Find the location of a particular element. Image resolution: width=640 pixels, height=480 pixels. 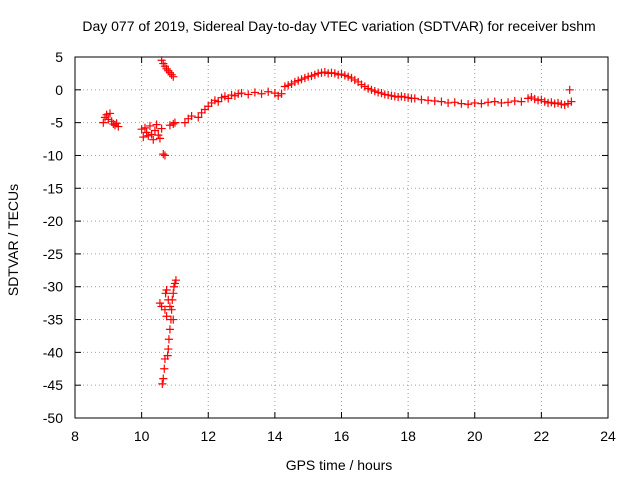

y-tick-label: -45 is located at coordinates (53, 385).